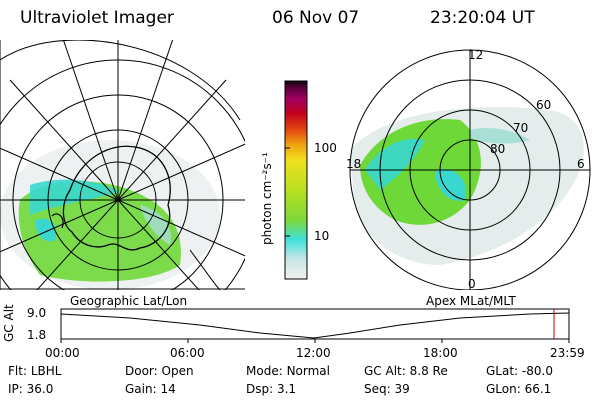  I want to click on info-dsp: Dsp: 3.1, so click(271, 389).